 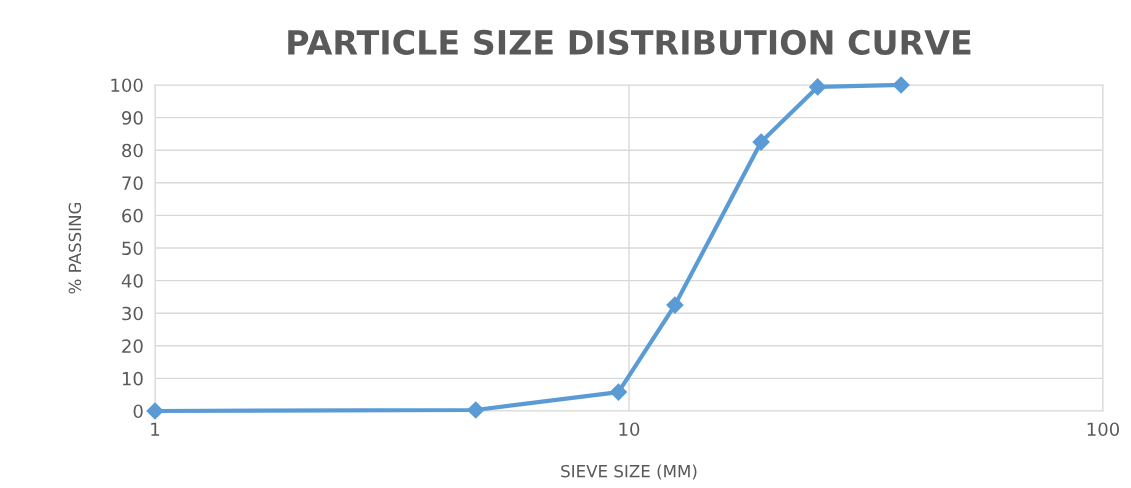 What do you see at coordinates (132, 346) in the screenshot?
I see `y-tick-label: 20` at bounding box center [132, 346].